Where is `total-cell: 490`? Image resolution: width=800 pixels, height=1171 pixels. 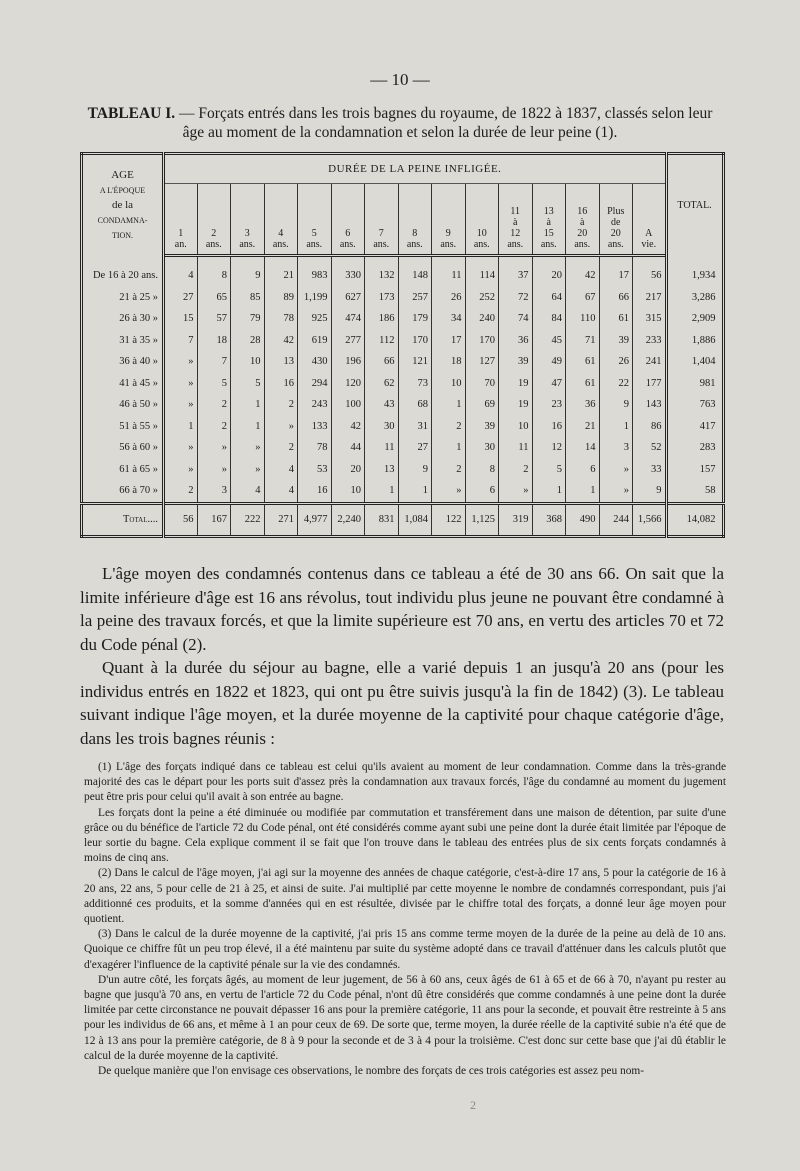
total-cell: 490 is located at coordinates (582, 518).